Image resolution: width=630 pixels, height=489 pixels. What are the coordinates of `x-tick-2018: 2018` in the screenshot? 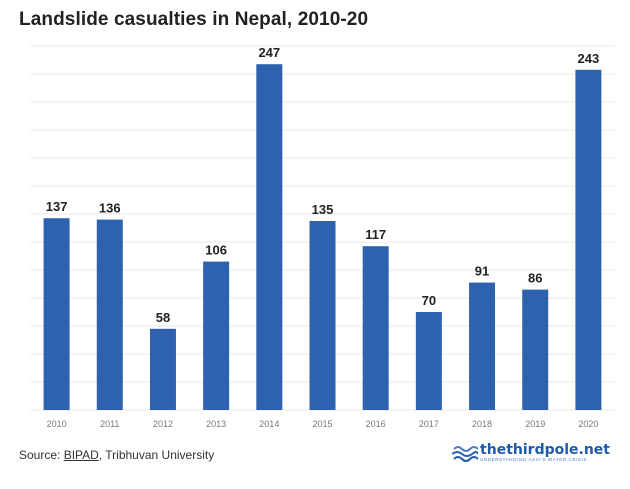 It's located at (482, 424).